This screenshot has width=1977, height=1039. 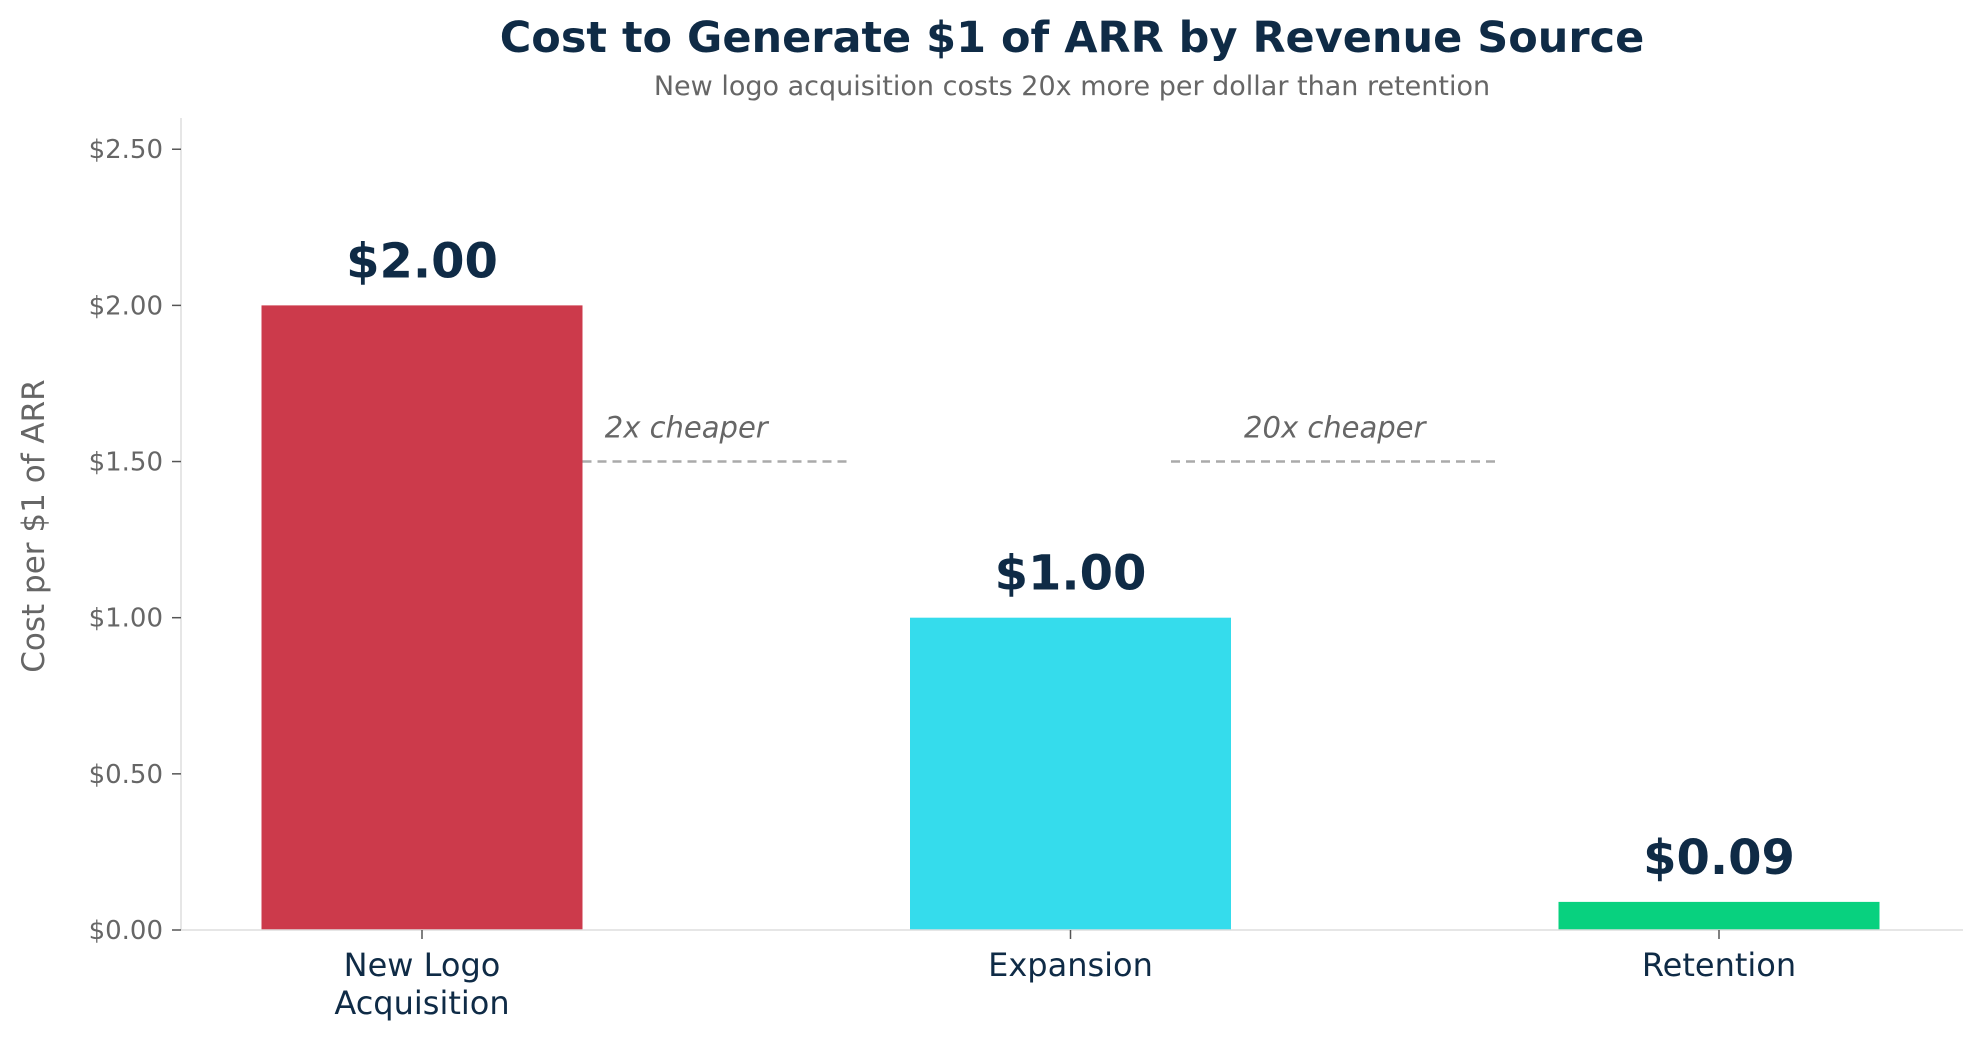 What do you see at coordinates (1335, 428) in the screenshot?
I see `annotation-label: 20x cheaper` at bounding box center [1335, 428].